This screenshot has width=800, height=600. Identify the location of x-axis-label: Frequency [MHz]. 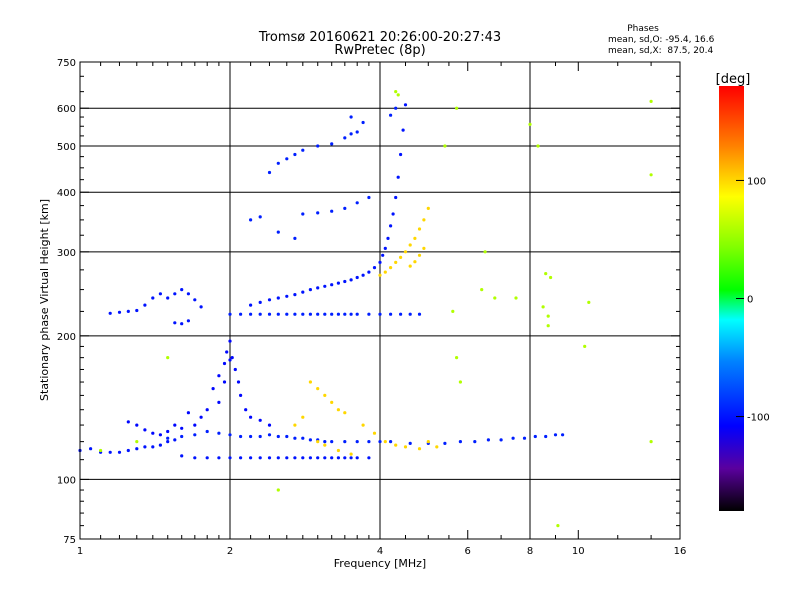
(380, 563).